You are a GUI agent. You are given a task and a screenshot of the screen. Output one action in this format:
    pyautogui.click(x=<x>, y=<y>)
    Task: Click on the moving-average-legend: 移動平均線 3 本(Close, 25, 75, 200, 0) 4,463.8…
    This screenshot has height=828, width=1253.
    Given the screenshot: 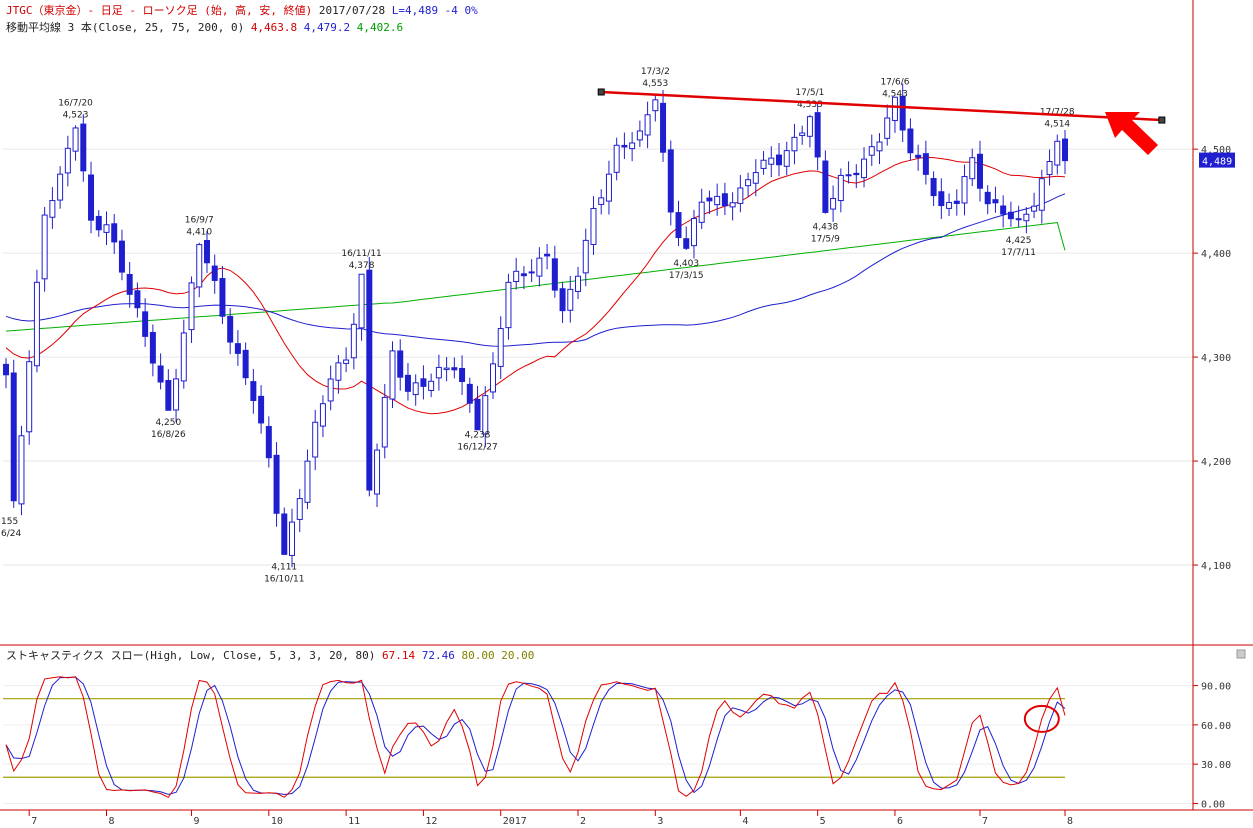 What is the action you would take?
    pyautogui.click(x=204, y=27)
    